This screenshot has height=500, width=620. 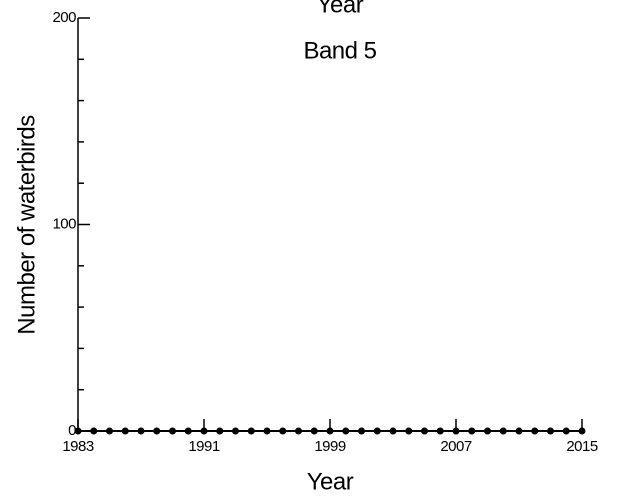 What do you see at coordinates (582, 446) in the screenshot?
I see `x-tick-label: 2015` at bounding box center [582, 446].